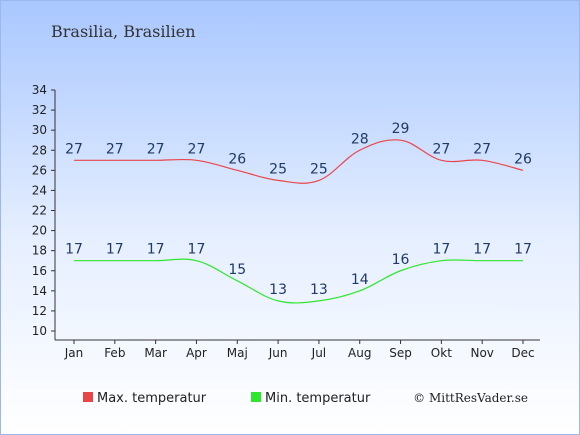 This screenshot has width=580, height=435. What do you see at coordinates (39, 190) in the screenshot?
I see `y-tick-label: 24` at bounding box center [39, 190].